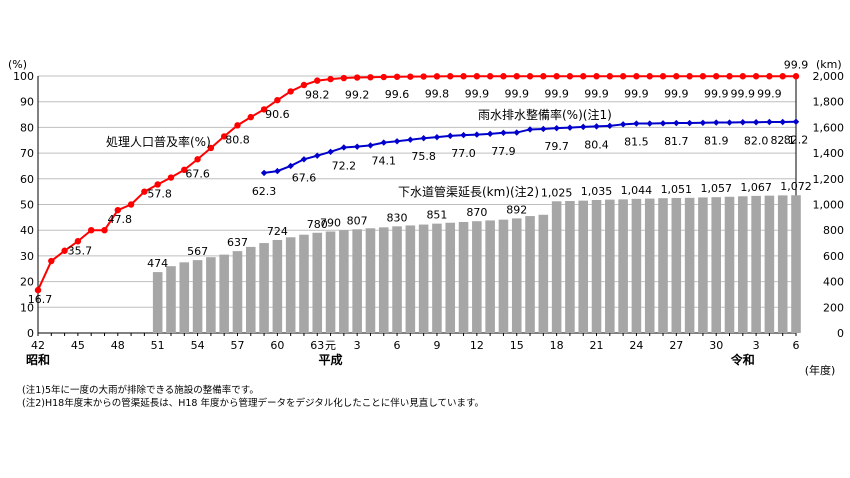  Describe the element at coordinates (237, 139) in the screenshot. I see `sewerage-rate-label: 80.8` at that location.